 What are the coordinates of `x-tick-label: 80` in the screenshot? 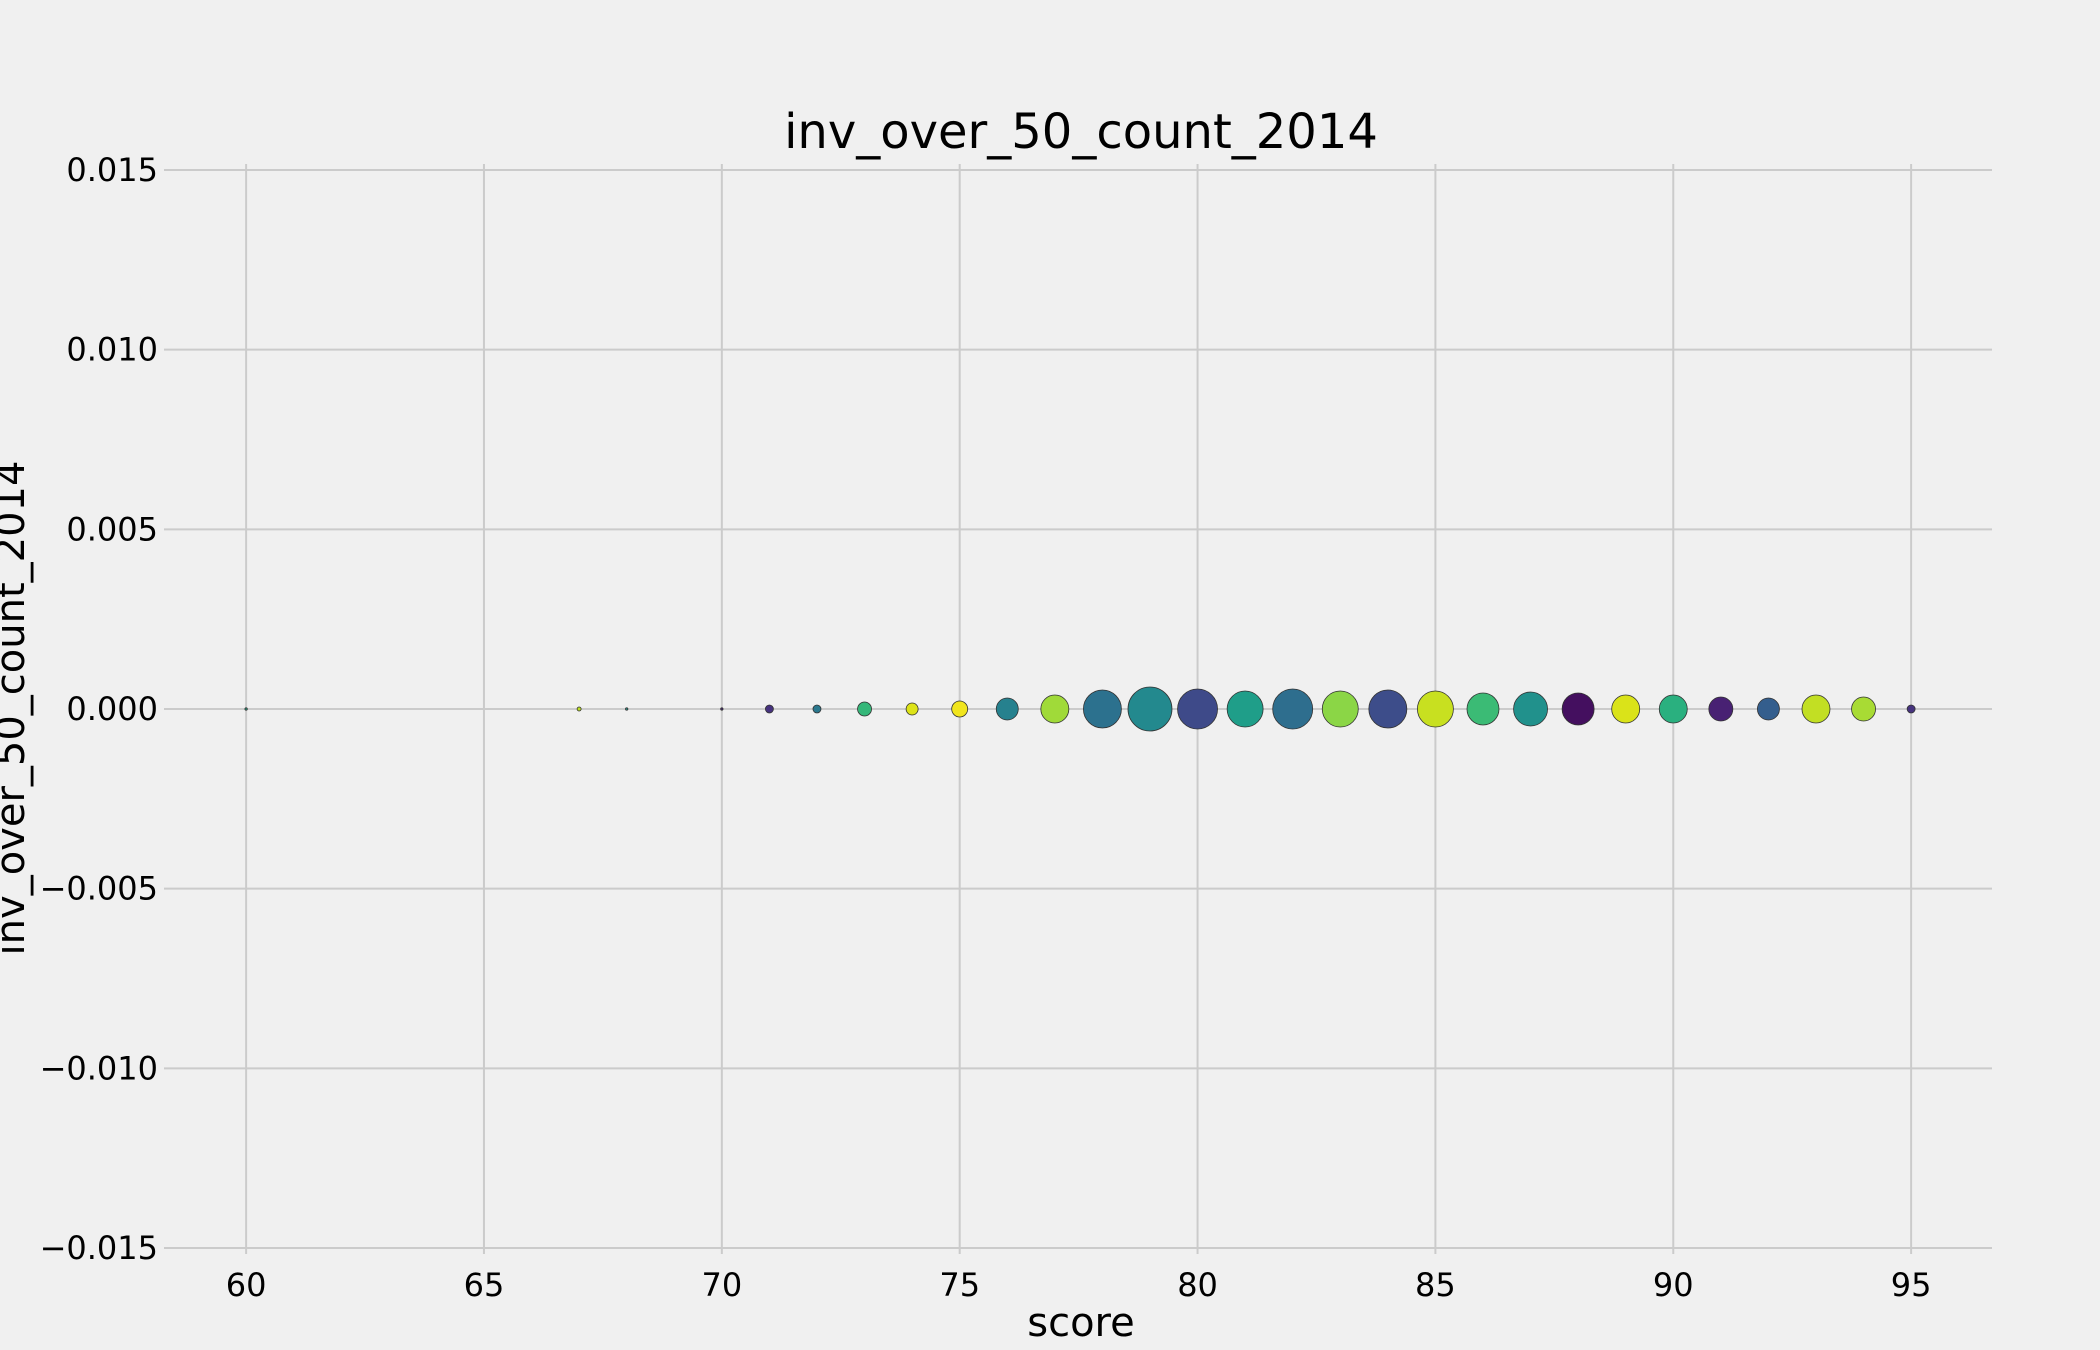 It's located at (1197, 1285).